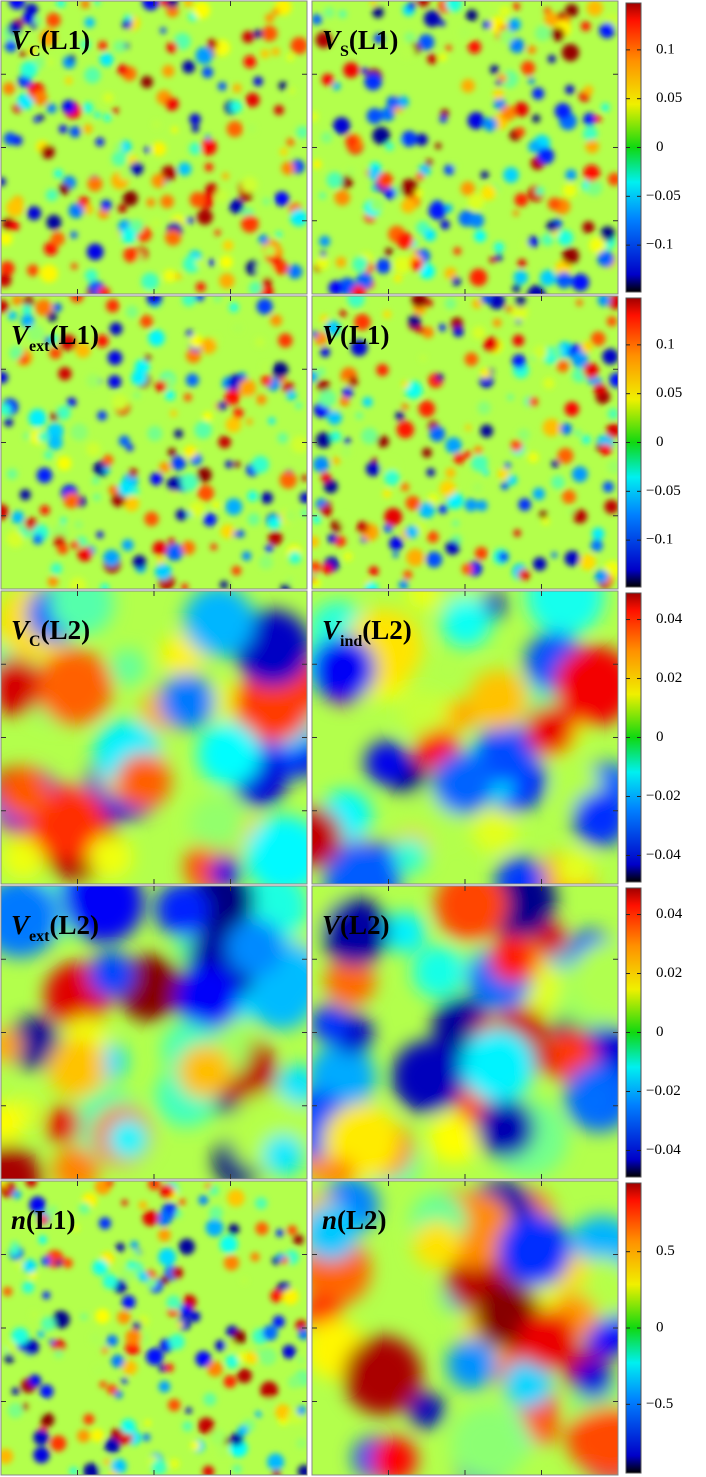  I want to click on colorbar-tick-label: 0.02, so click(669, 973).